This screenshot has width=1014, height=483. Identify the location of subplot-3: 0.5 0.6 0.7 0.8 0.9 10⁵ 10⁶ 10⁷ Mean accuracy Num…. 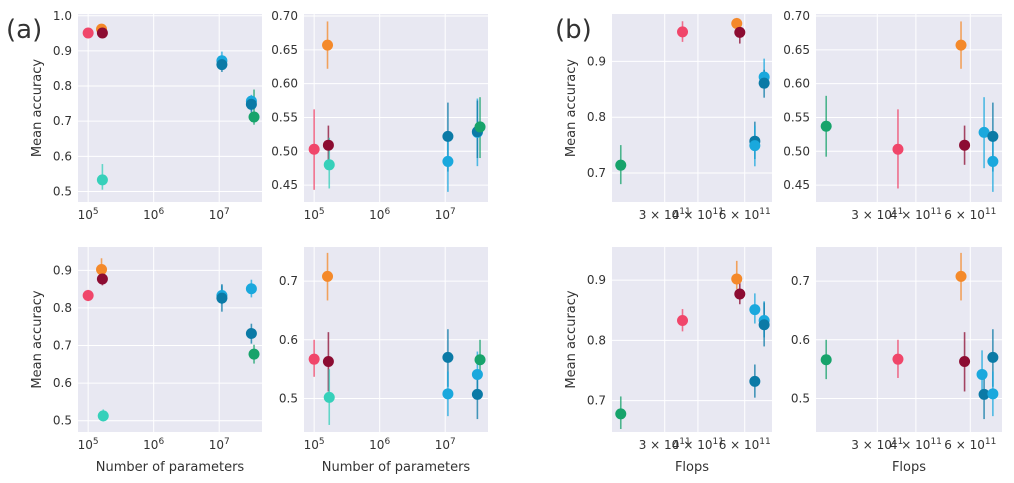
(146, 361).